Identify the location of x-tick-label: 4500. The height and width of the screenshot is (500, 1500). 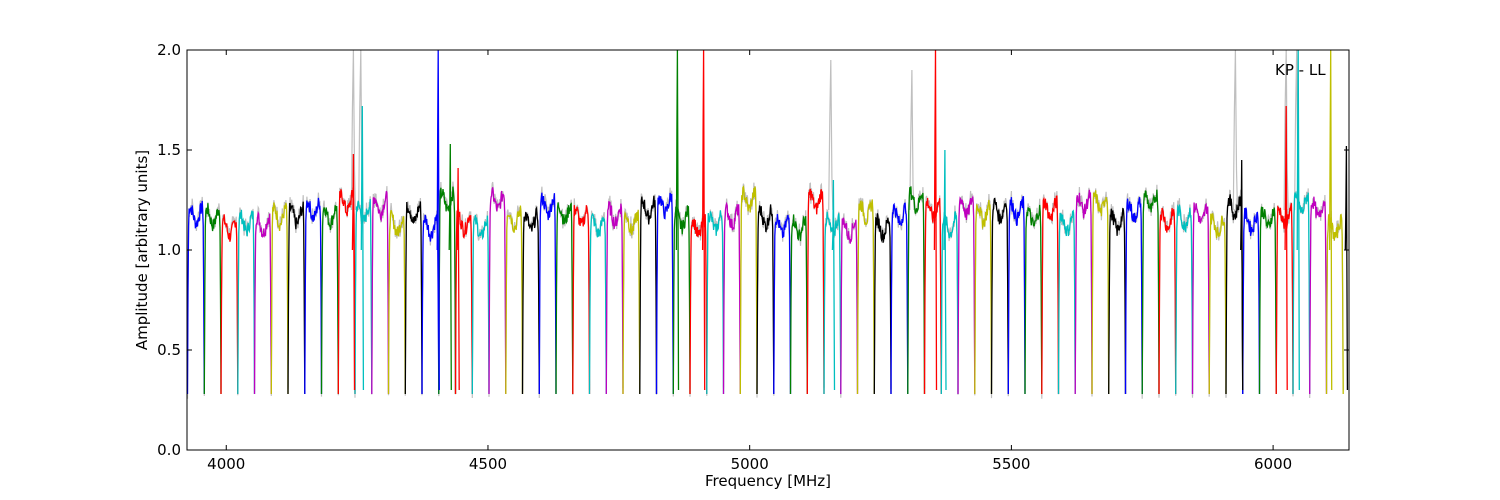
(488, 464).